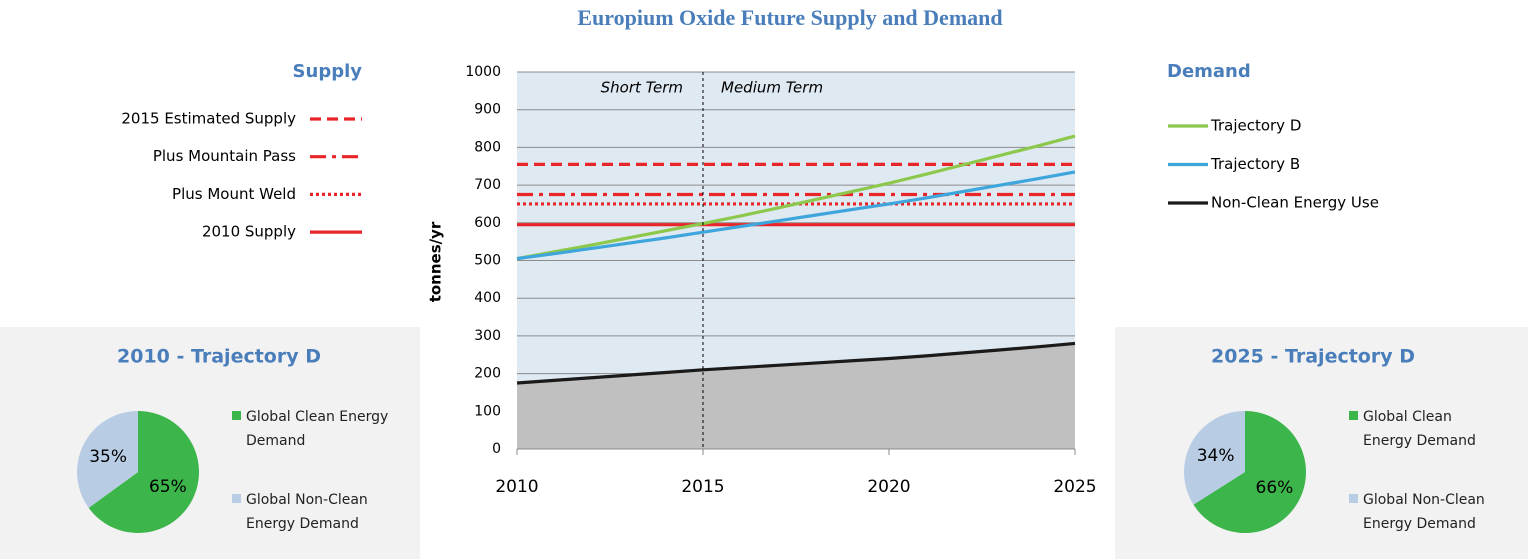  I want to click on y-tick-label: 1000, so click(483, 72).